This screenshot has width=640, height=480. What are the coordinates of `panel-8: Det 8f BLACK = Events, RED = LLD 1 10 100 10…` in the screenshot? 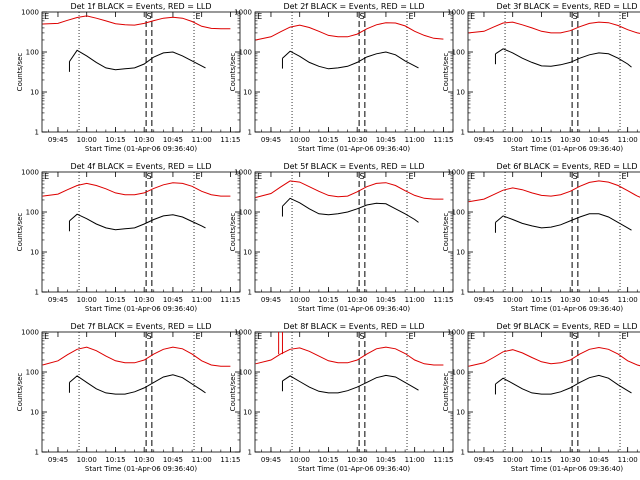 It's located at (341, 397).